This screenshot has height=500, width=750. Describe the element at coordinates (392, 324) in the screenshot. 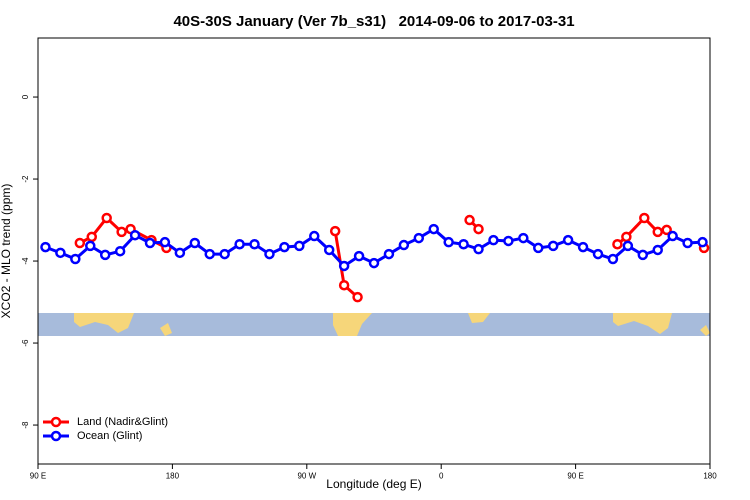

I see `continents` at that location.